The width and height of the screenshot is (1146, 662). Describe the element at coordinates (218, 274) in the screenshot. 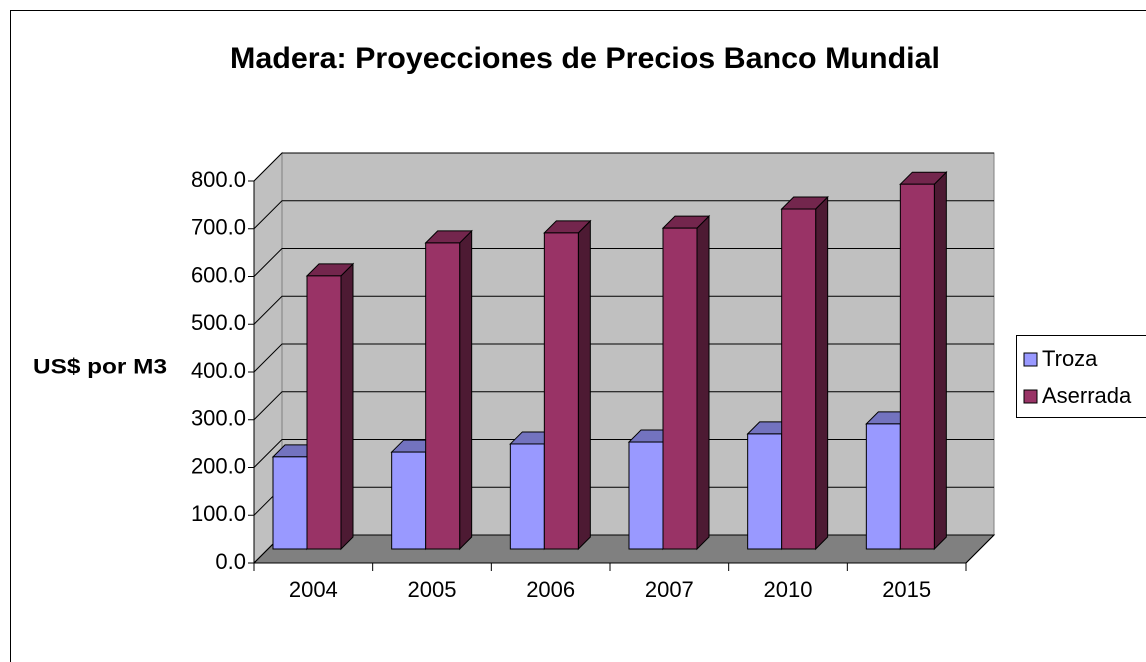

I see `y-tick-label: 600.0` at that location.